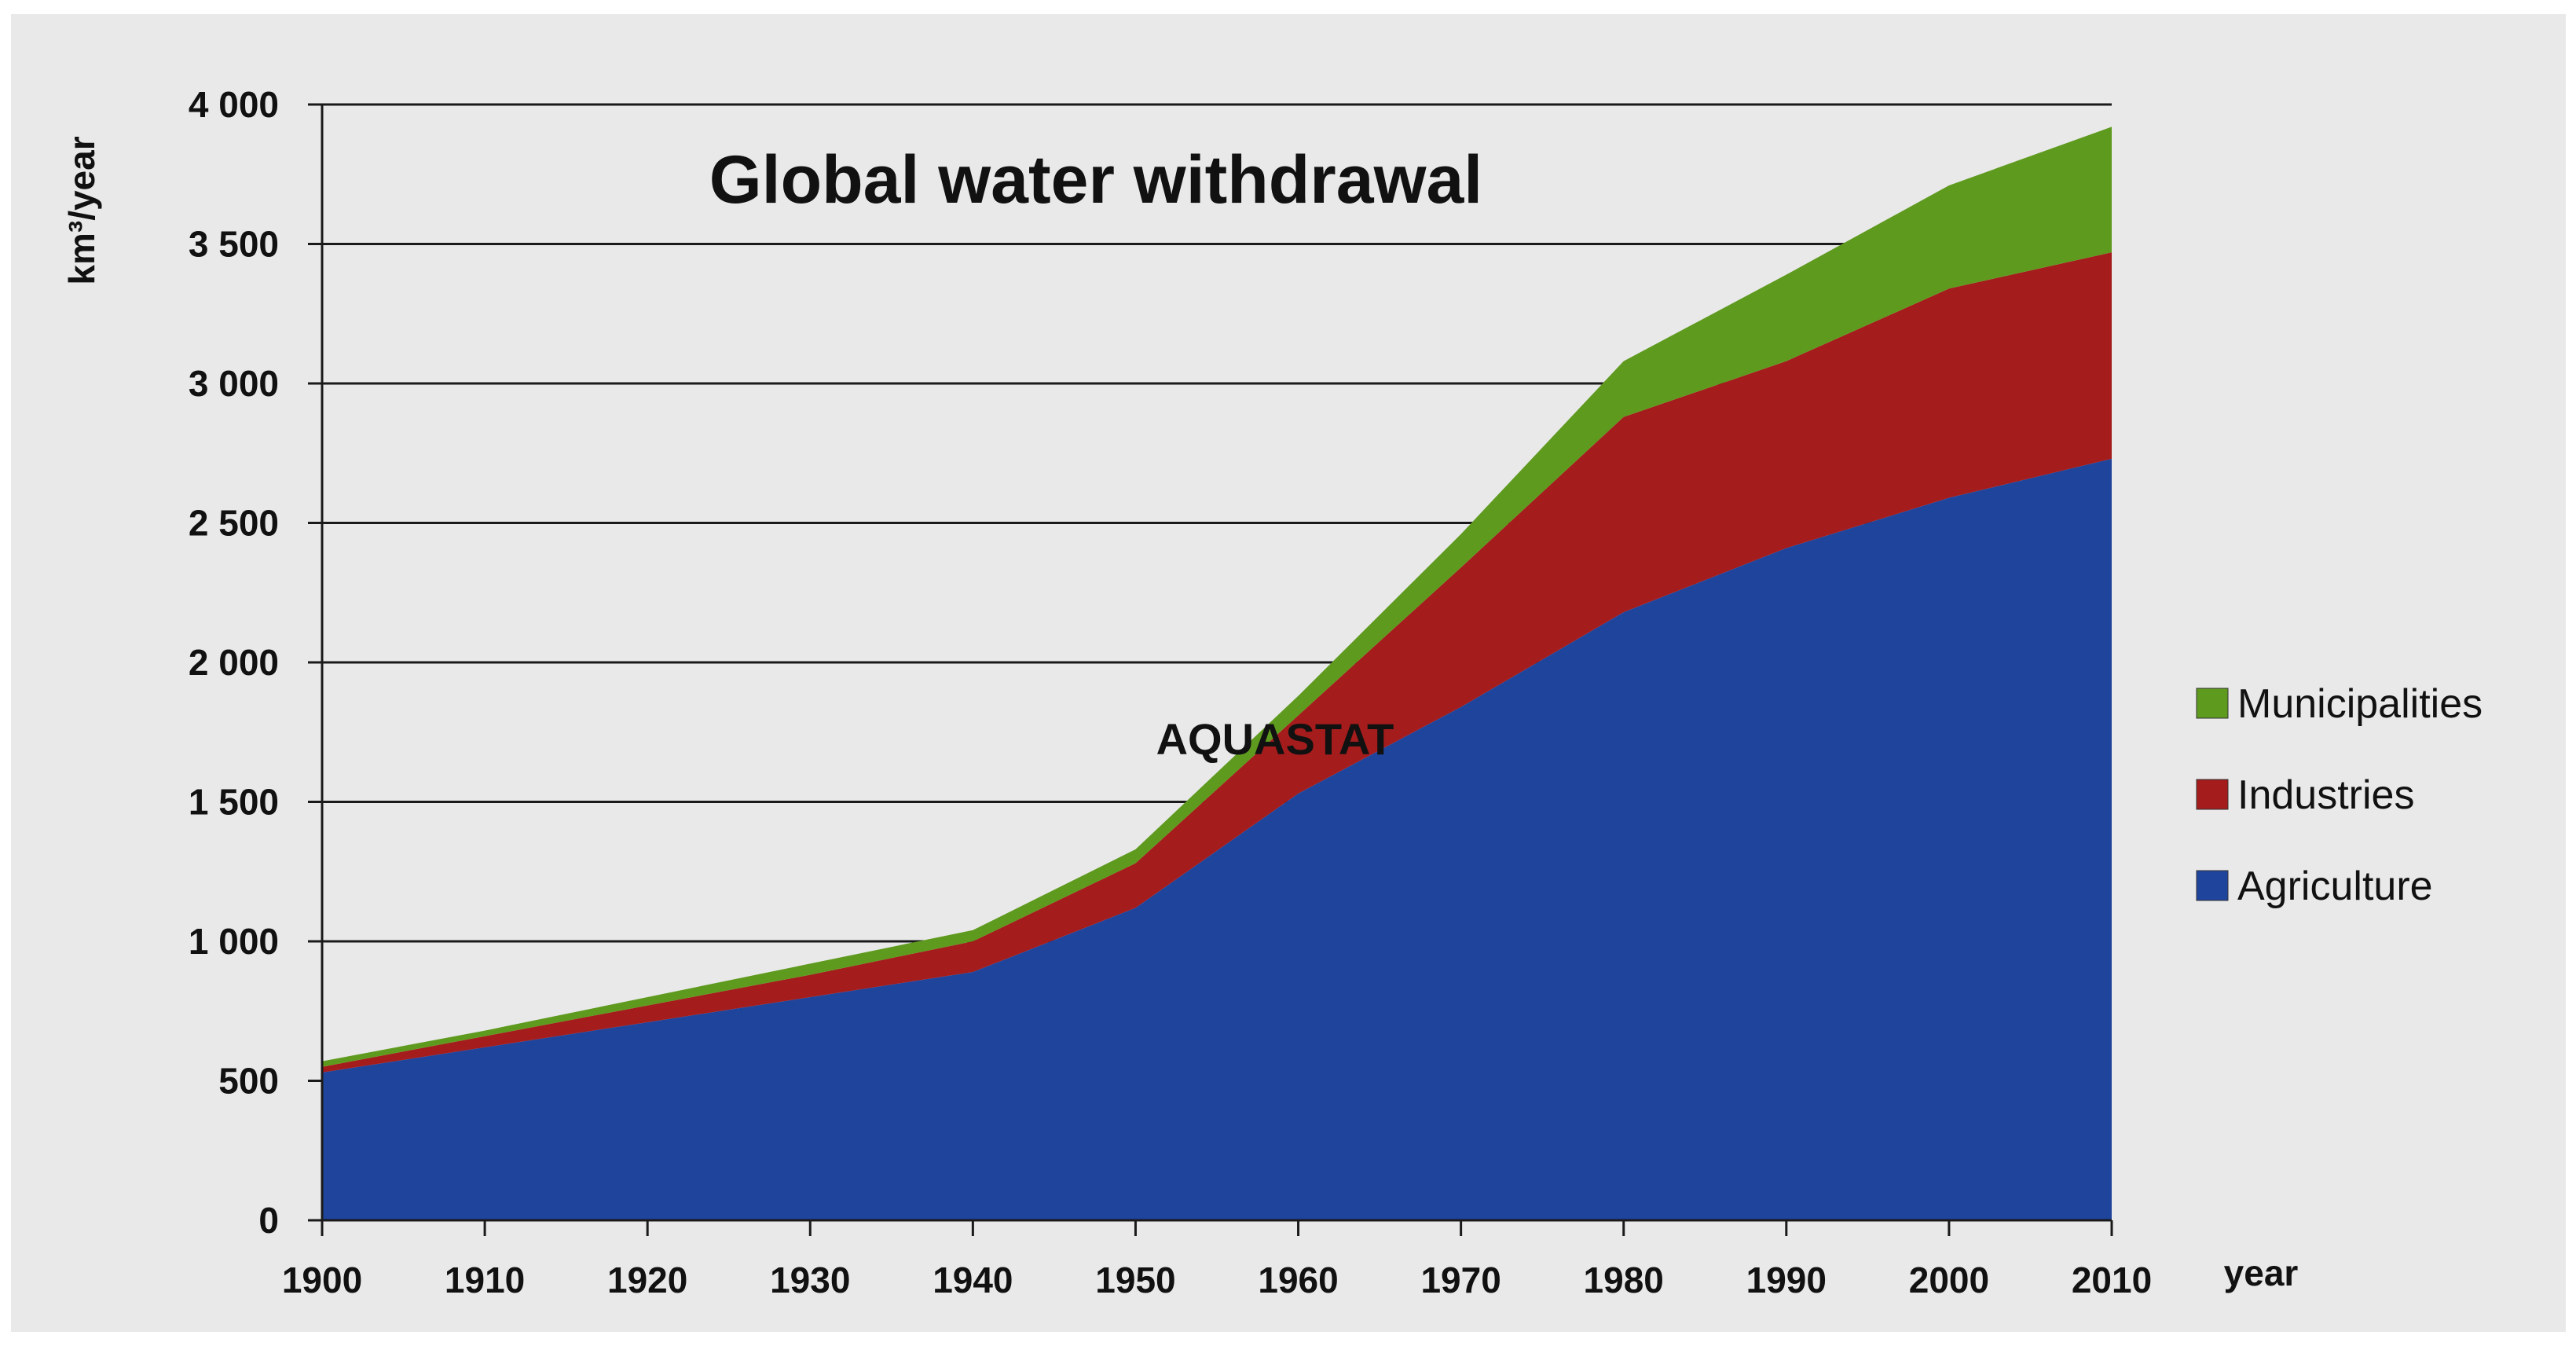 The height and width of the screenshot is (1346, 2576). What do you see at coordinates (1275, 739) in the screenshot?
I see `aquastat-annotation: AQUASTAT` at bounding box center [1275, 739].